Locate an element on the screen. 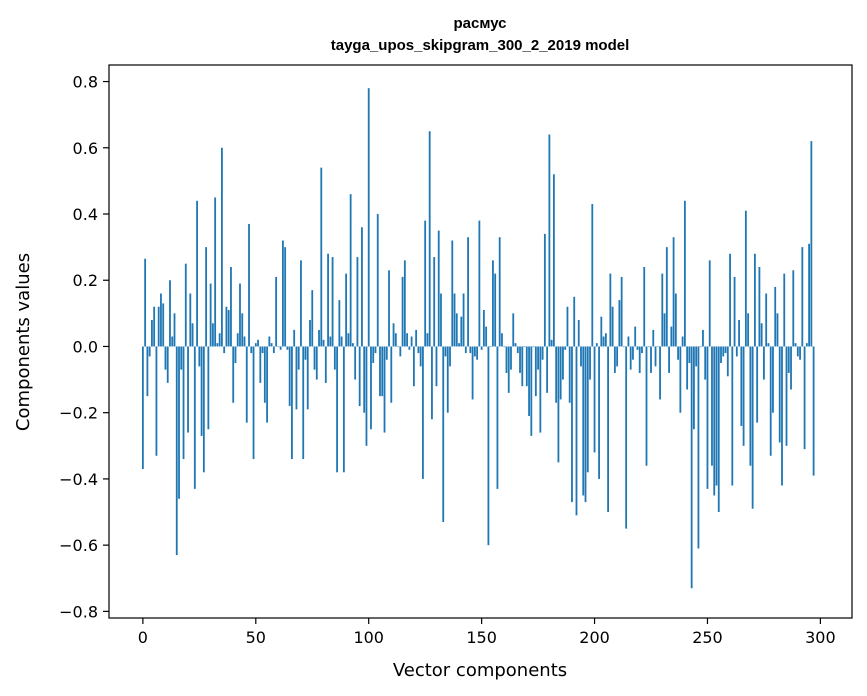 This screenshot has height=696, width=867. x-tick-label: 150 is located at coordinates (481, 637).